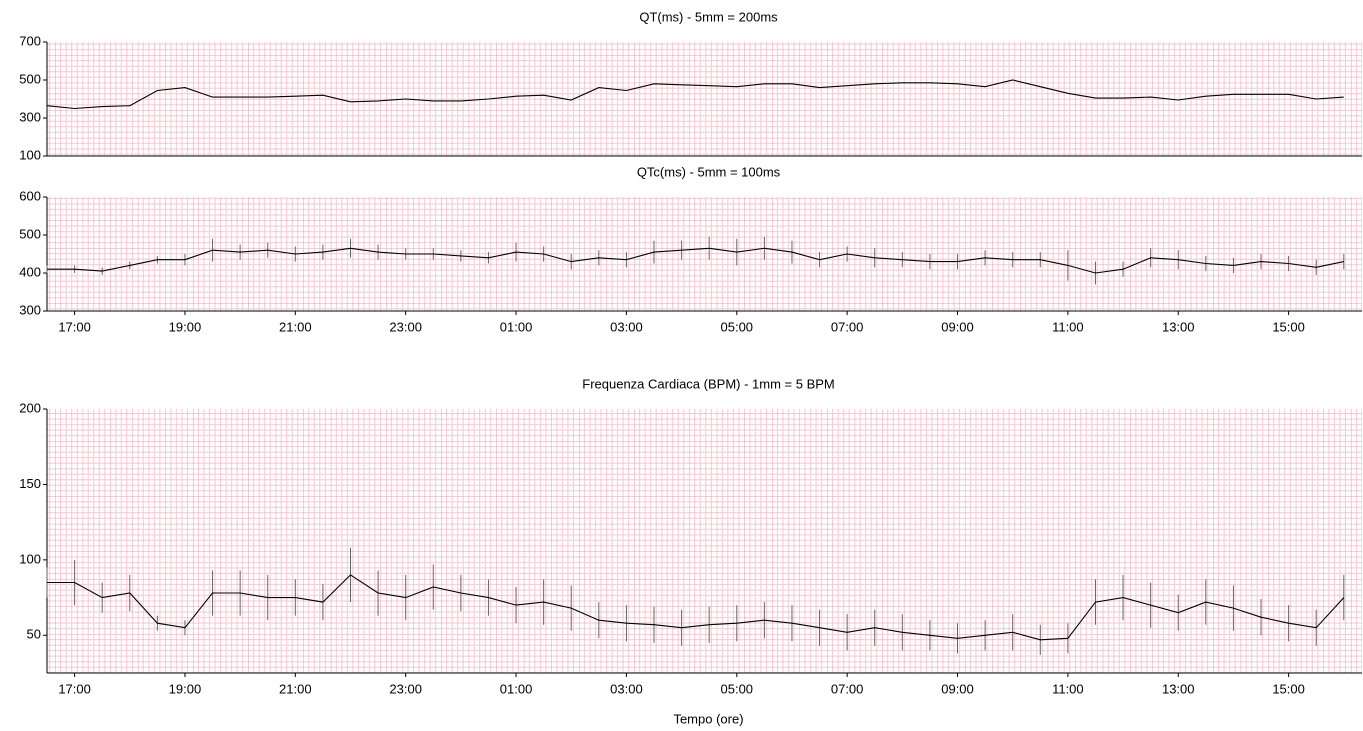 Image resolution: width=1363 pixels, height=731 pixels. What do you see at coordinates (30, 271) in the screenshot?
I see `y-tick-label: 400` at bounding box center [30, 271].